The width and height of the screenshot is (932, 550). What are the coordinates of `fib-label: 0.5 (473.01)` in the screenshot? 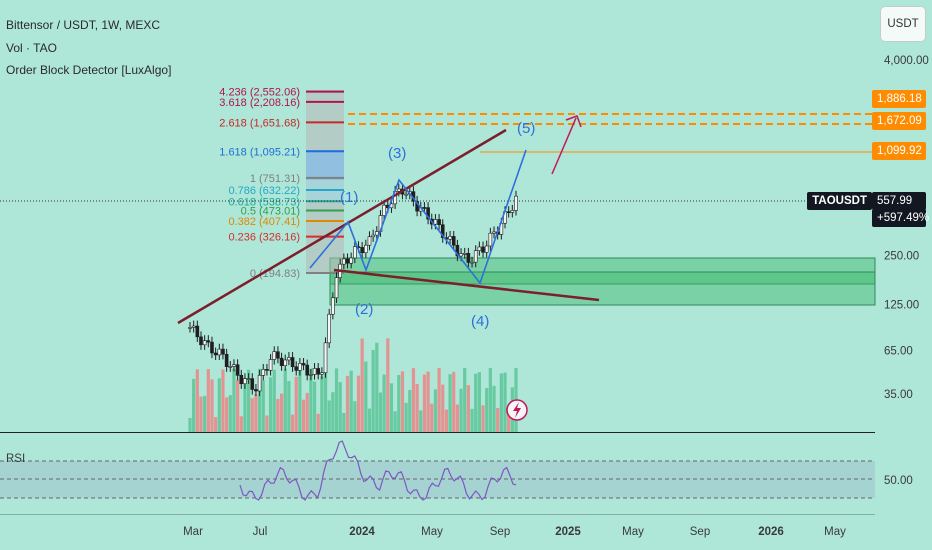 It's located at (270, 211).